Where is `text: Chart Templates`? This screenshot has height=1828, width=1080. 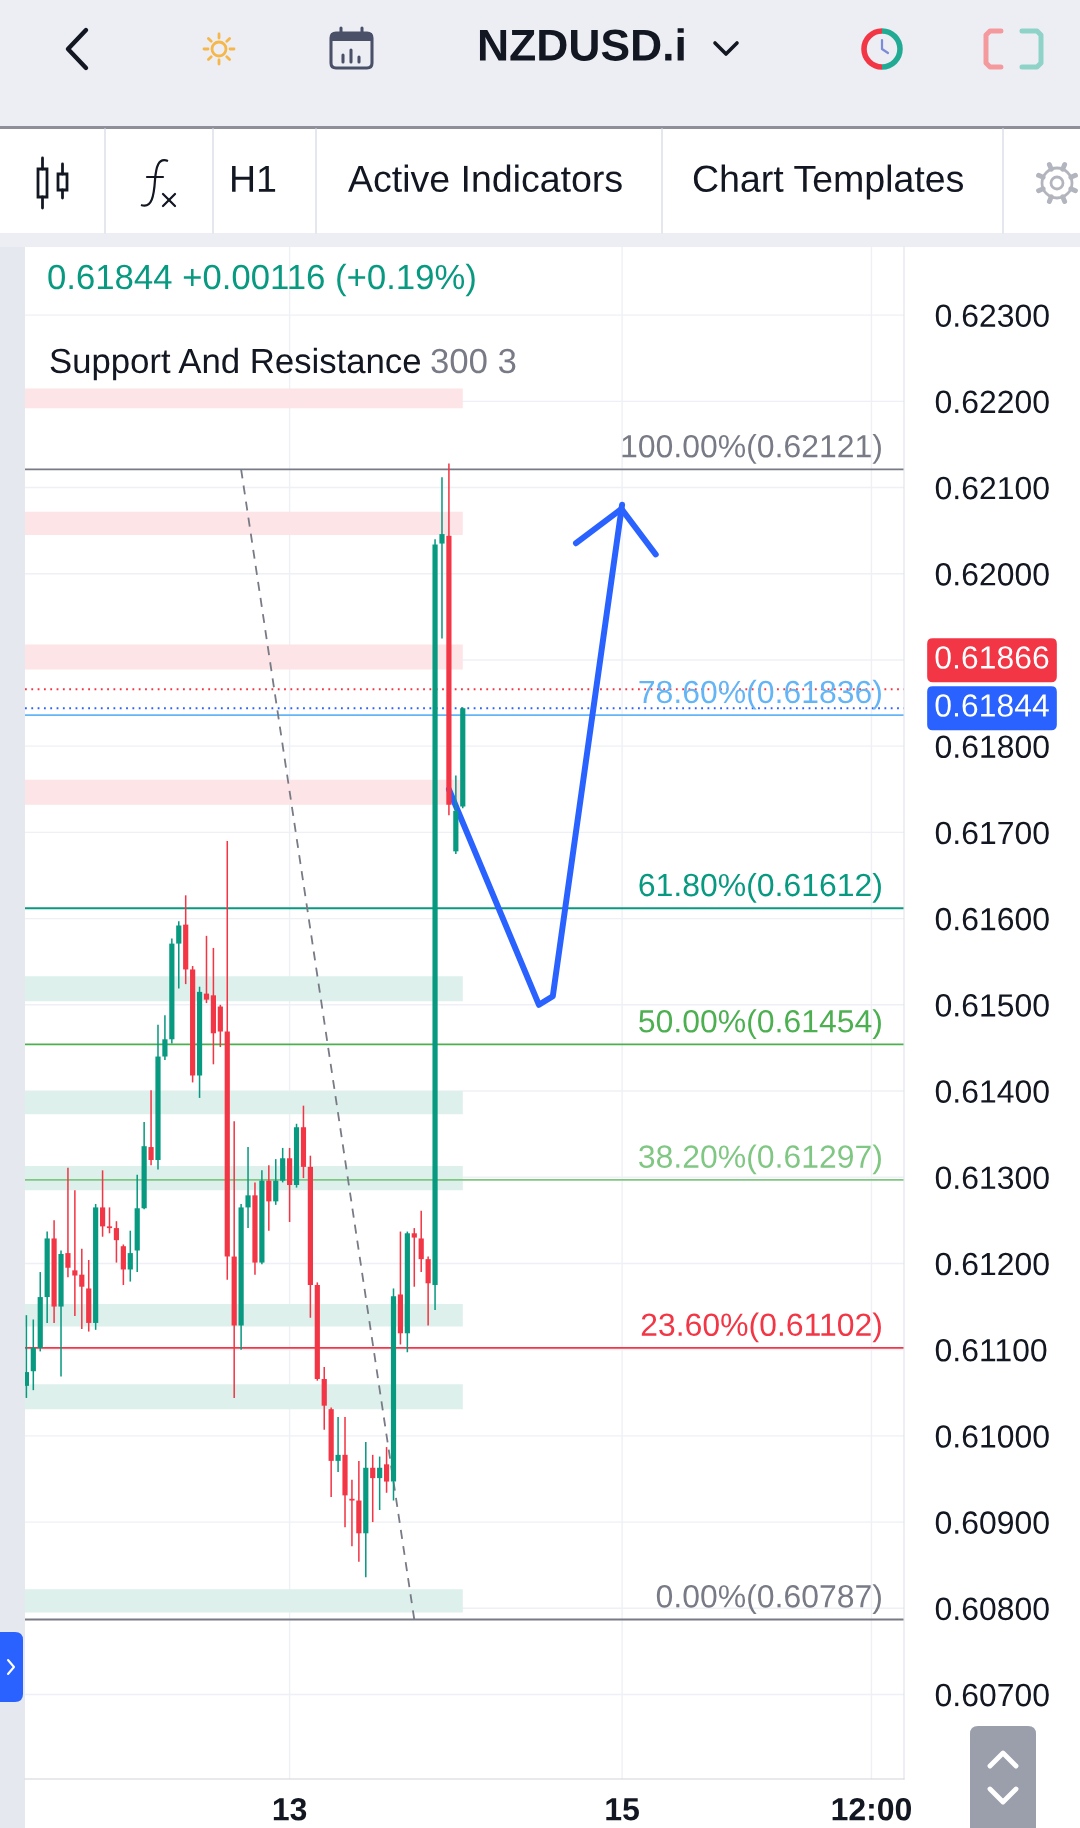
text: Chart Templates is located at coordinates (828, 182).